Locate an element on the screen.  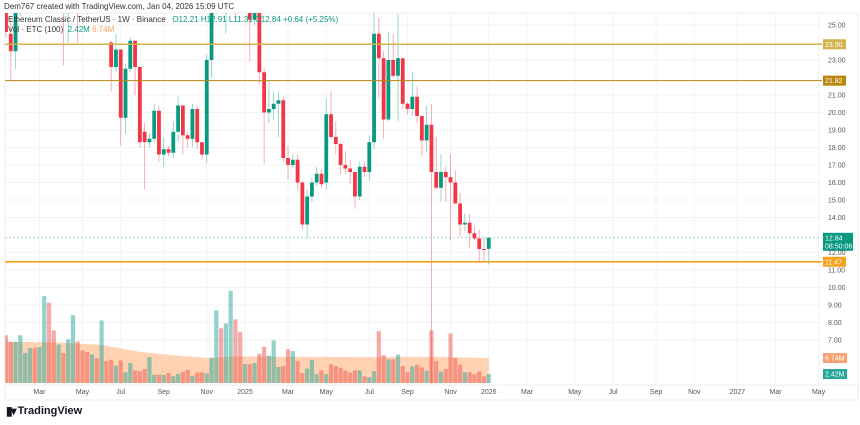
x-tick-label: 2025 is located at coordinates (245, 392).